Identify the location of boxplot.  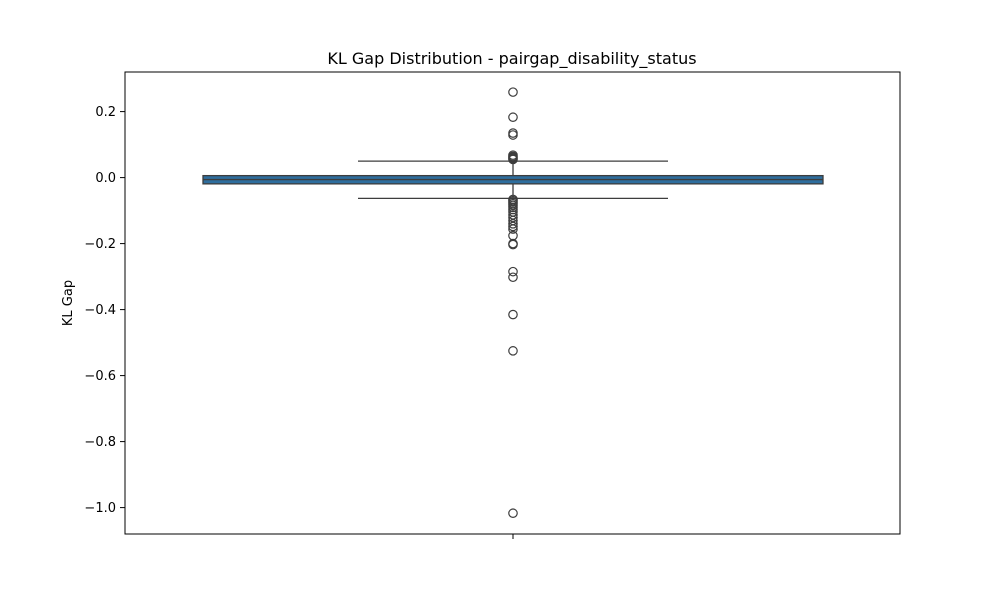
(513, 180).